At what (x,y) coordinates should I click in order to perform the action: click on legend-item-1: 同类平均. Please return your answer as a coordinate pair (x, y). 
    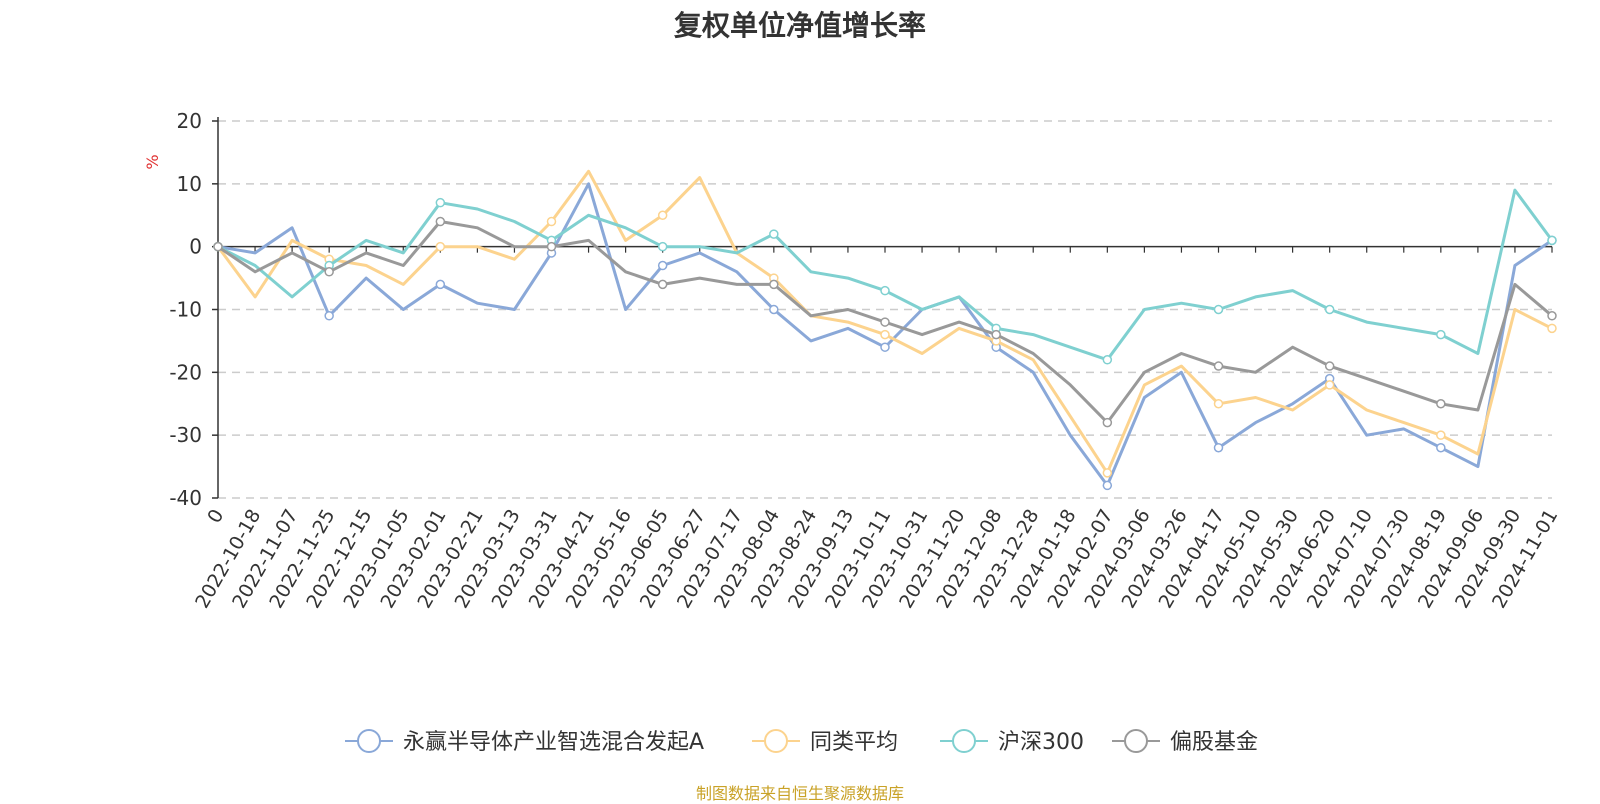
    Looking at the image, I should click on (825, 742).